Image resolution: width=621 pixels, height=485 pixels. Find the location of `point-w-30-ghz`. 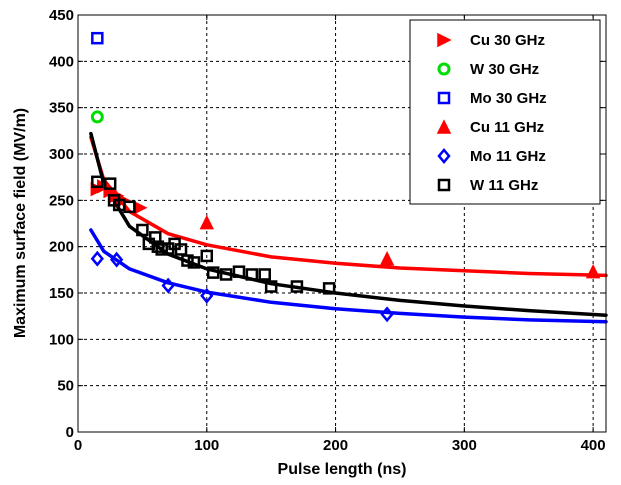

point-w-30-ghz is located at coordinates (97, 117).